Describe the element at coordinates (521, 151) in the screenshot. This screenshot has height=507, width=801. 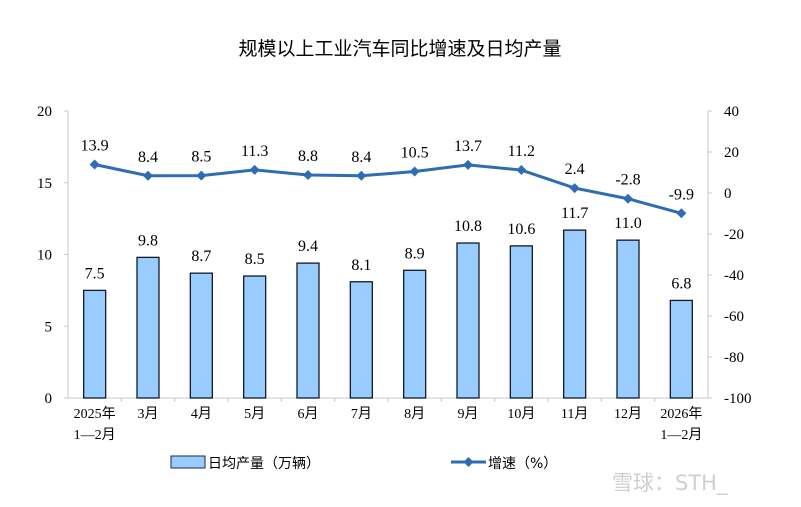
I see `line-data-label: 11.2` at that location.